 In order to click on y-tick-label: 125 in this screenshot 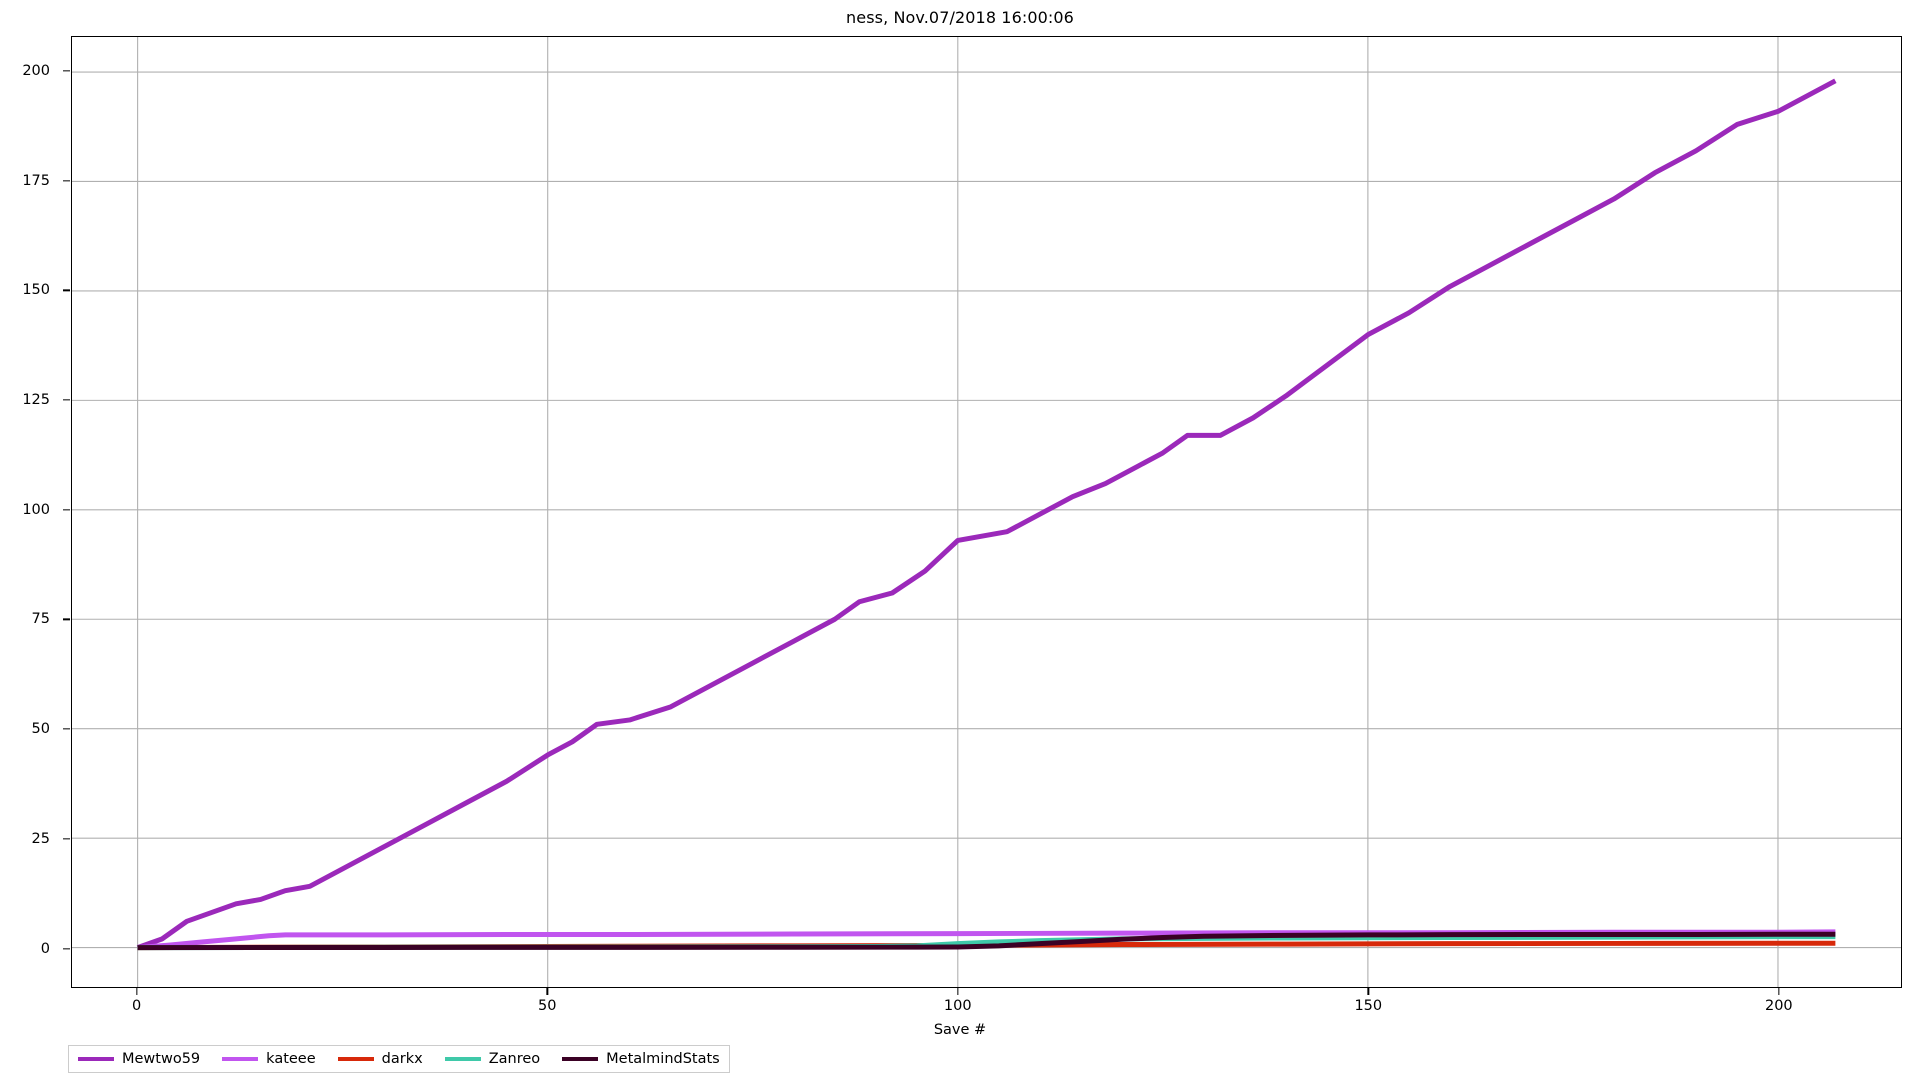, I will do `click(36, 400)`.